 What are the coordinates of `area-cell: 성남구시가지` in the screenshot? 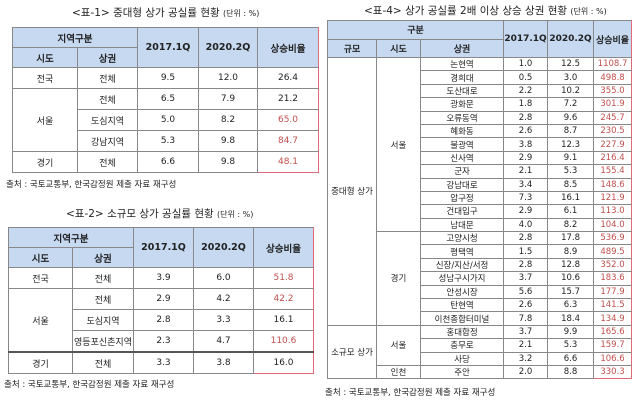 It's located at (462, 278).